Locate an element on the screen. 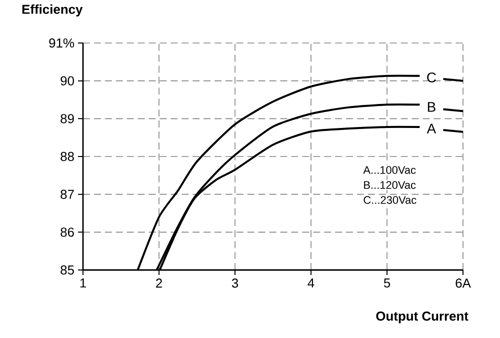 This screenshot has height=338, width=500. annotation: A...100Vac is located at coordinates (389, 170).